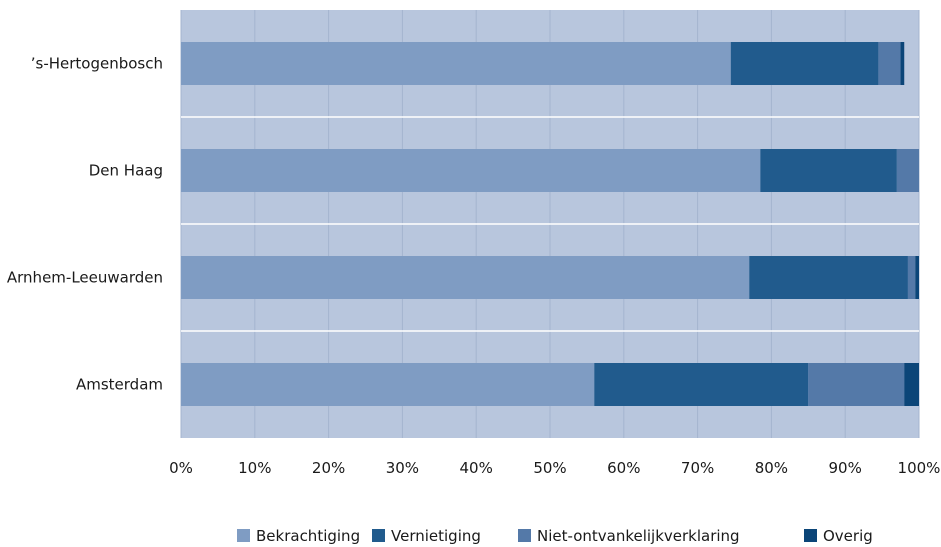 The image size is (941, 547). I want to click on category-label: Arnhem-Leeuwarden, so click(85, 278).